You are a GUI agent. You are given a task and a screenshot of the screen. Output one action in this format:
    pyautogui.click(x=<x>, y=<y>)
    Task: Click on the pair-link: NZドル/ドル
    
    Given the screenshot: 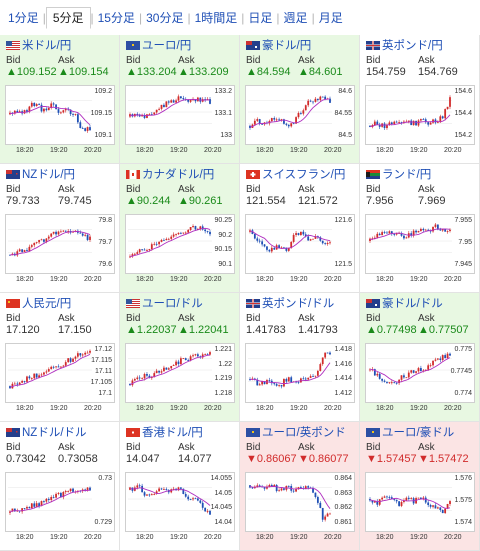 What is the action you would take?
    pyautogui.click(x=46, y=432)
    